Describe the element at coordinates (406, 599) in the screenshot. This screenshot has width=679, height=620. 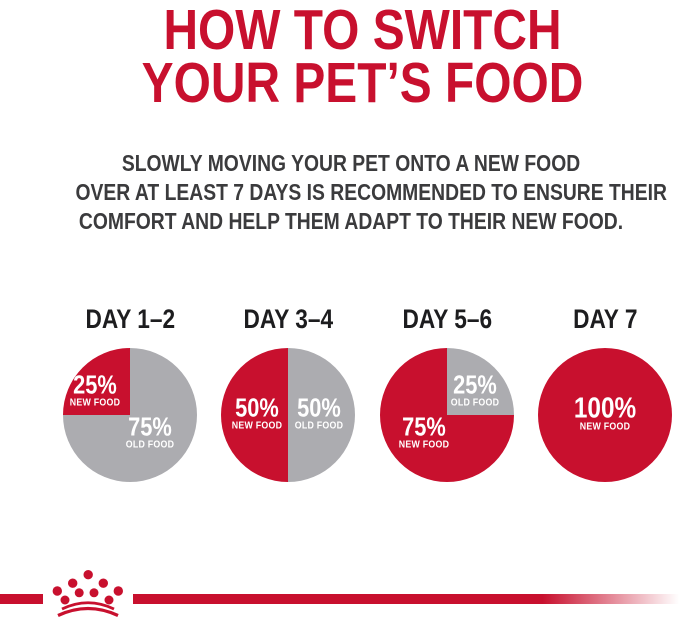
I see `footer-red-stripe-right` at that location.